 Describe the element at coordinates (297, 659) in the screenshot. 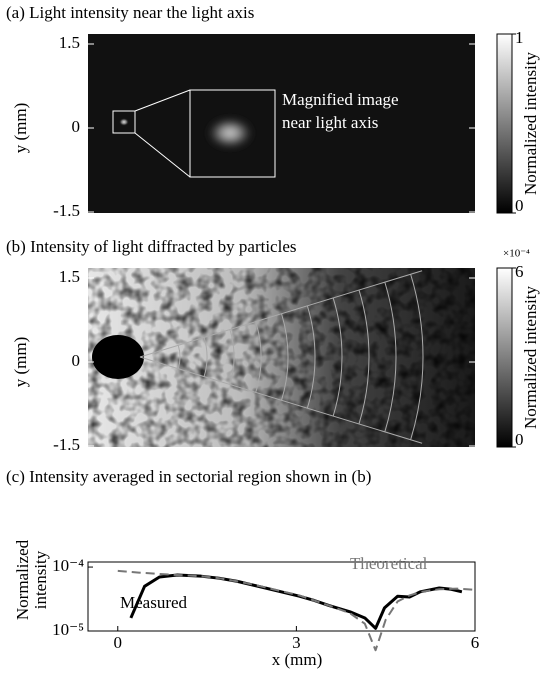

I see `x-axis-label: x (mm)` at that location.